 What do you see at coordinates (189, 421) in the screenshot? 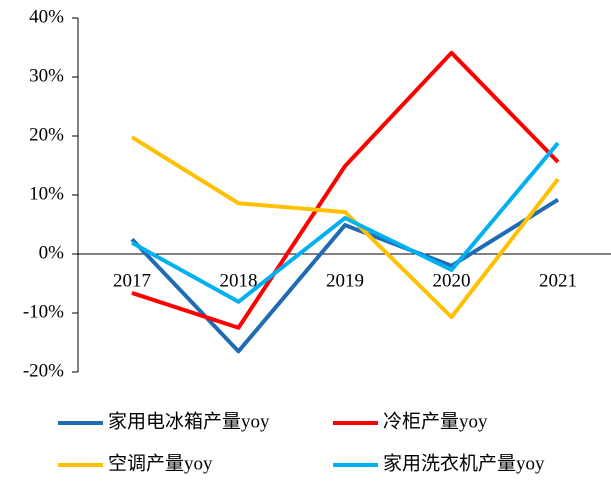
I see `legend-label: 家用电冰箱产量yoy` at bounding box center [189, 421].